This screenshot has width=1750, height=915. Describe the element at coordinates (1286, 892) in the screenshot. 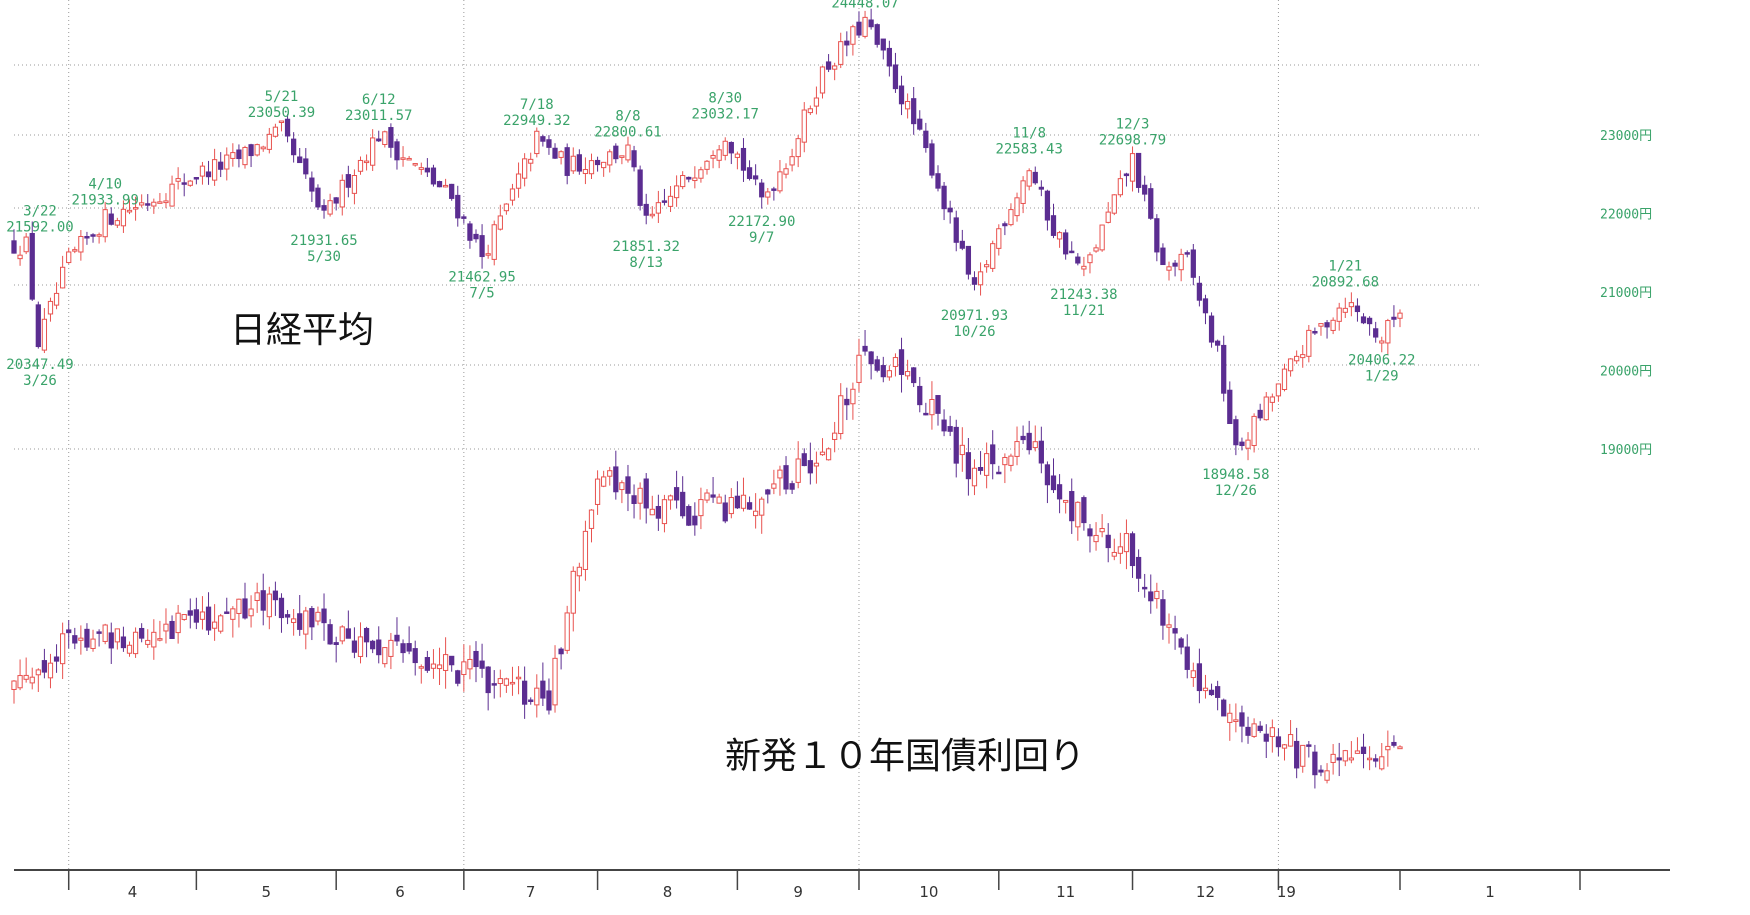

I see `x-tick-label: 19` at that location.